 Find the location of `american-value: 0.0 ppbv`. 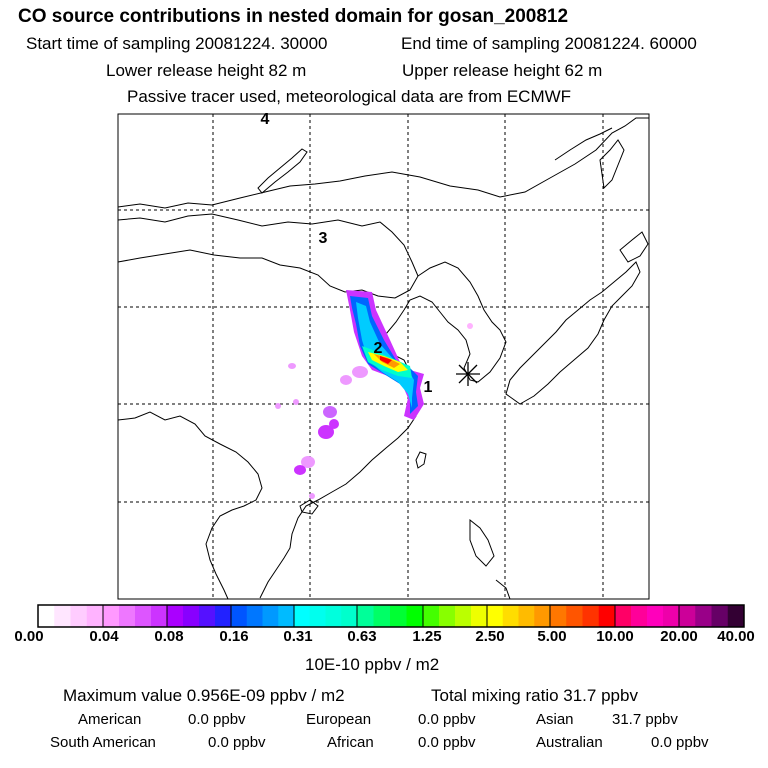

american-value: 0.0 ppbv is located at coordinates (217, 719).